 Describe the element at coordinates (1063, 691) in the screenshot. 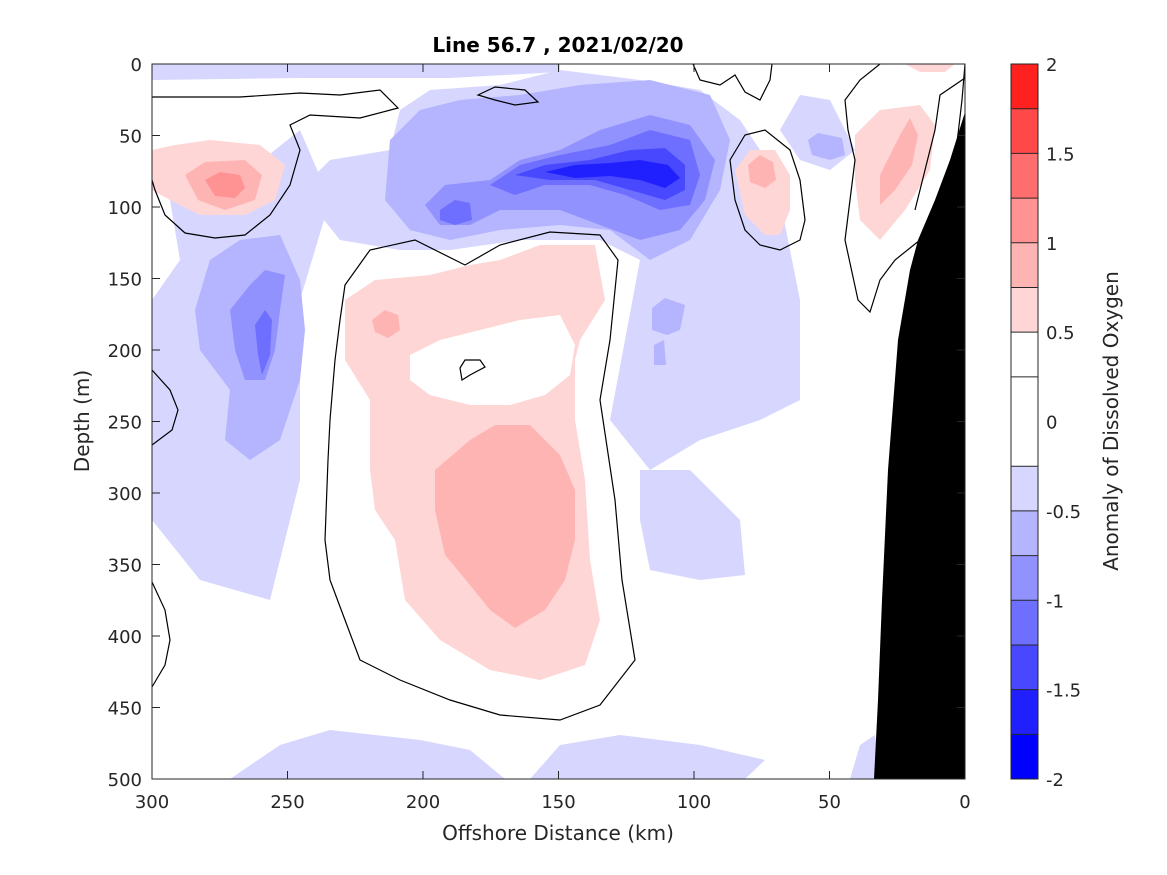

I see `colorbar-tick-label: -1.5` at that location.